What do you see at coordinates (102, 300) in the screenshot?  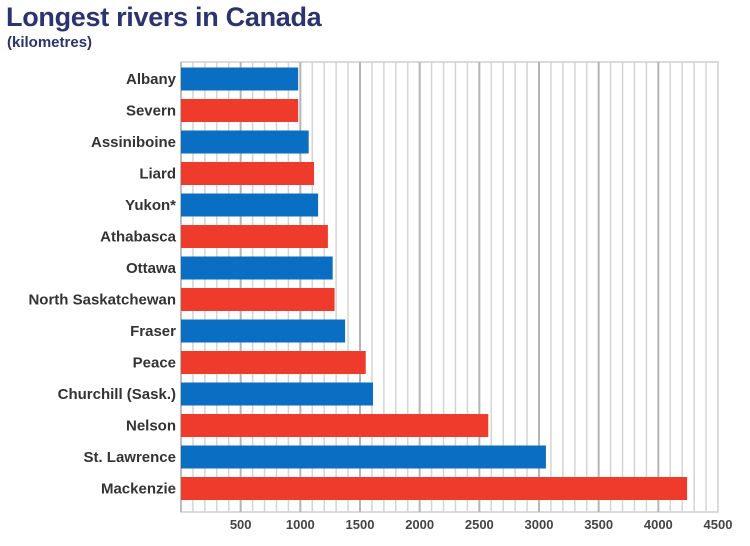 I see `category-label: North Saskatchewan` at bounding box center [102, 300].